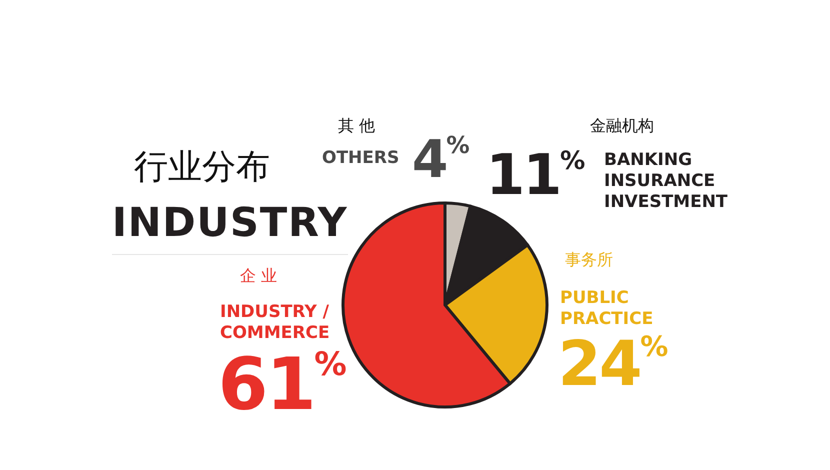 The width and height of the screenshot is (830, 470). What do you see at coordinates (535, 175) in the screenshot?
I see `data-label: 11%` at bounding box center [535, 175].